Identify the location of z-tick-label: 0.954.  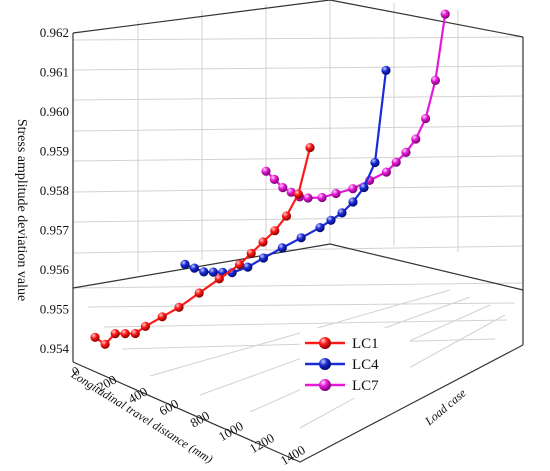
(55, 348).